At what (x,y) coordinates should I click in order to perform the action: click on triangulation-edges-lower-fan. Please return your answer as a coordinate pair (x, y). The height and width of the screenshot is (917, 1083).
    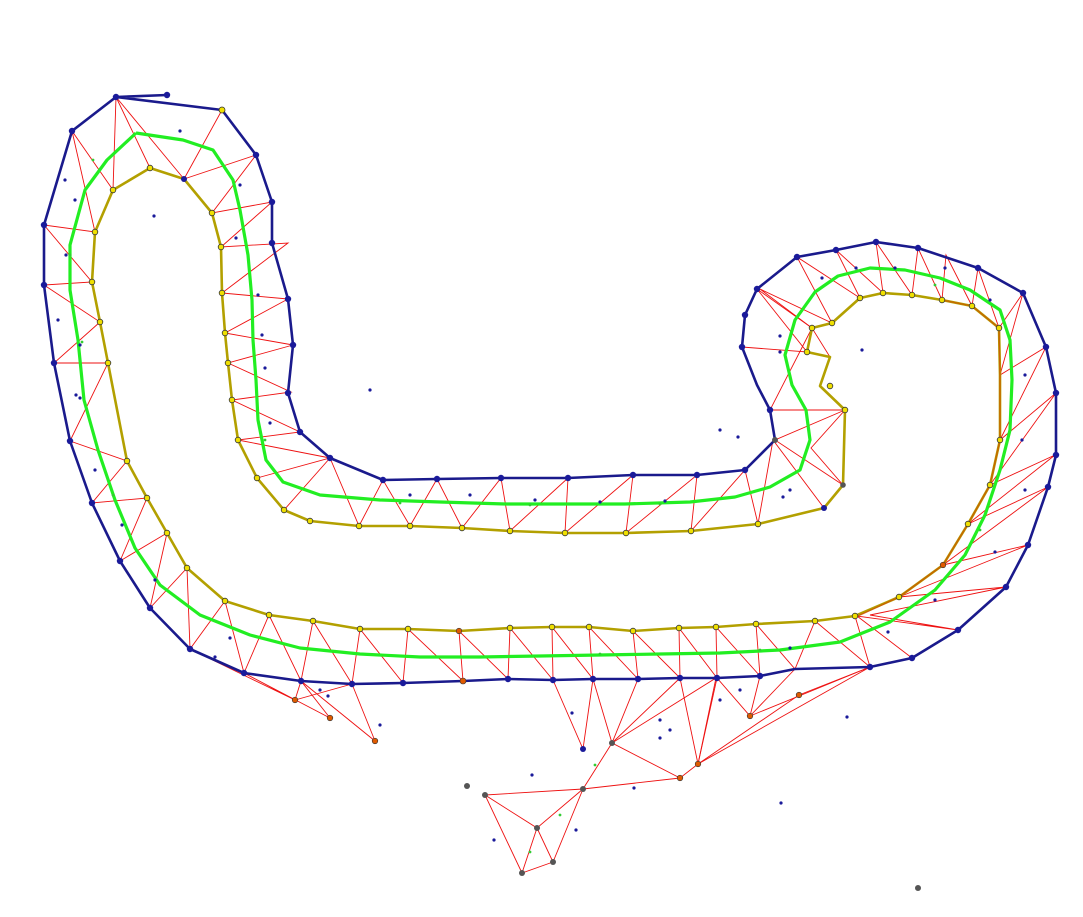
    Looking at the image, I should click on (283, 695).